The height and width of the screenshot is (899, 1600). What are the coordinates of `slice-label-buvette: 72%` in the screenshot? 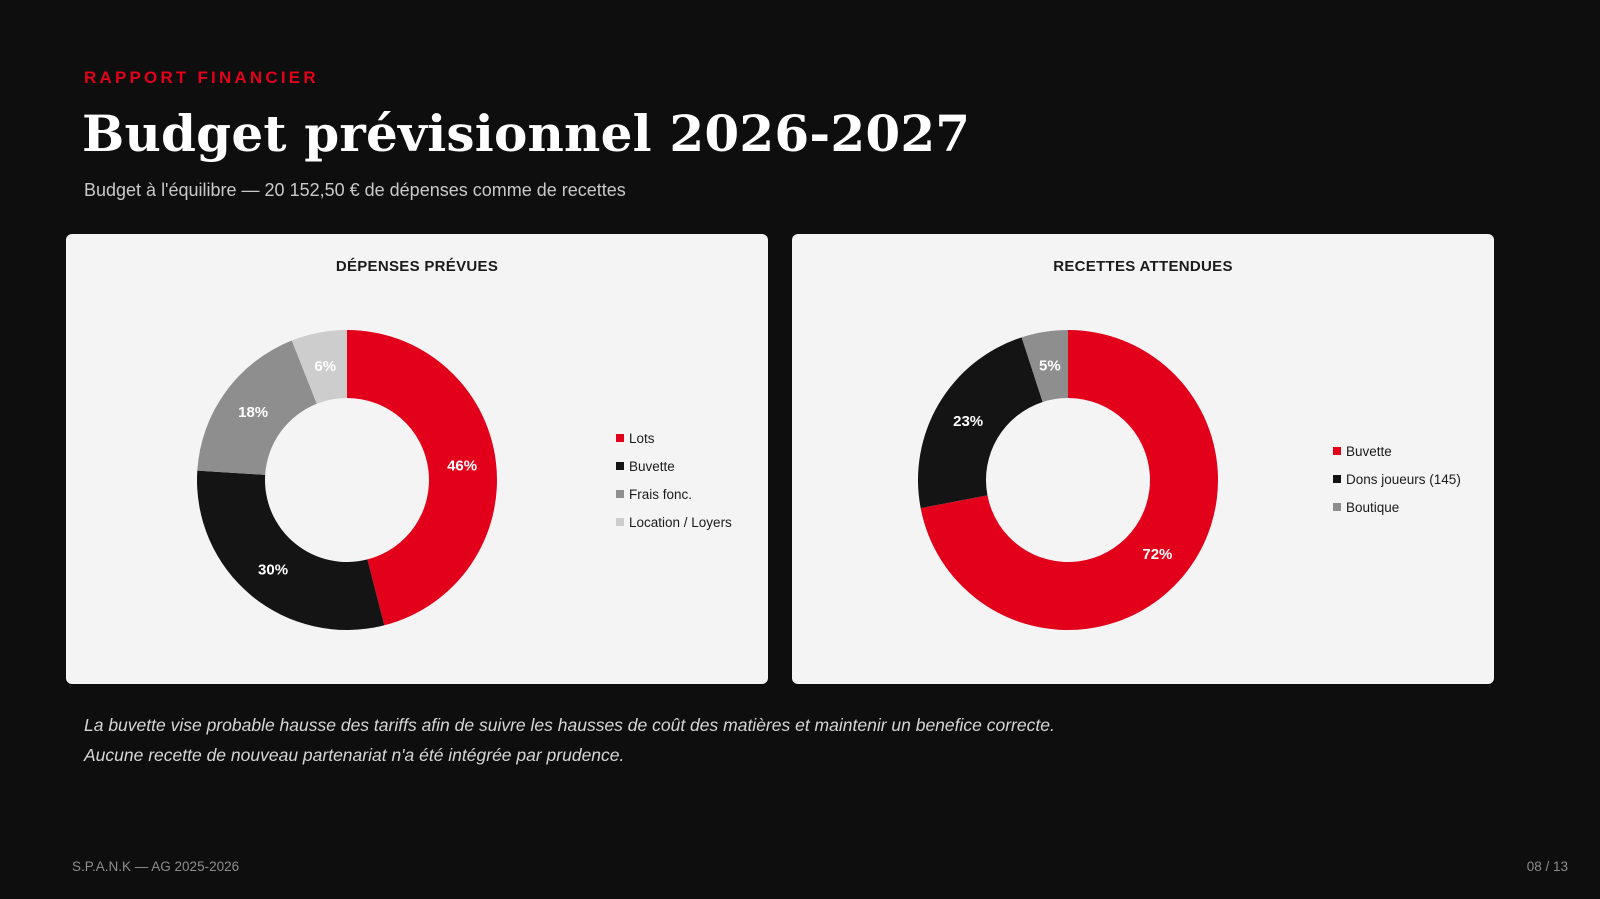 It's located at (1157, 554).